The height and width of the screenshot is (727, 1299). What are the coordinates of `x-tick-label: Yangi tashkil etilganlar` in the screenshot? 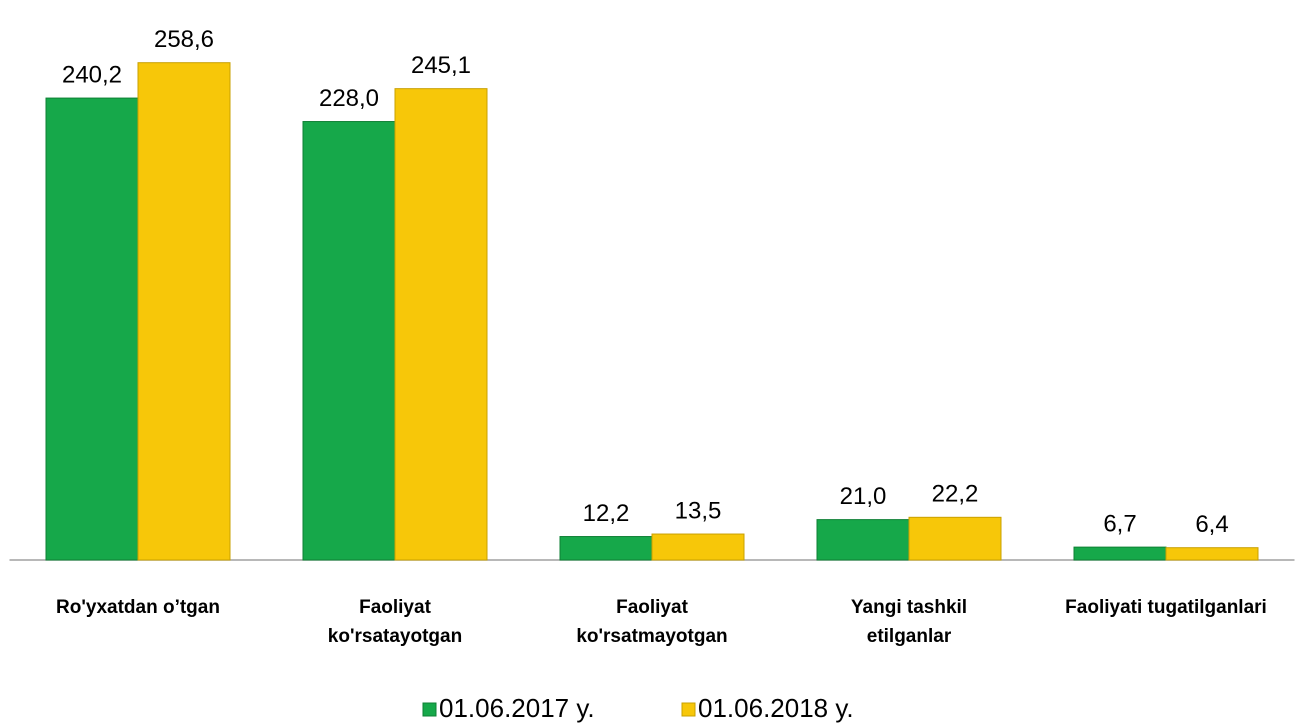 It's located at (909, 622).